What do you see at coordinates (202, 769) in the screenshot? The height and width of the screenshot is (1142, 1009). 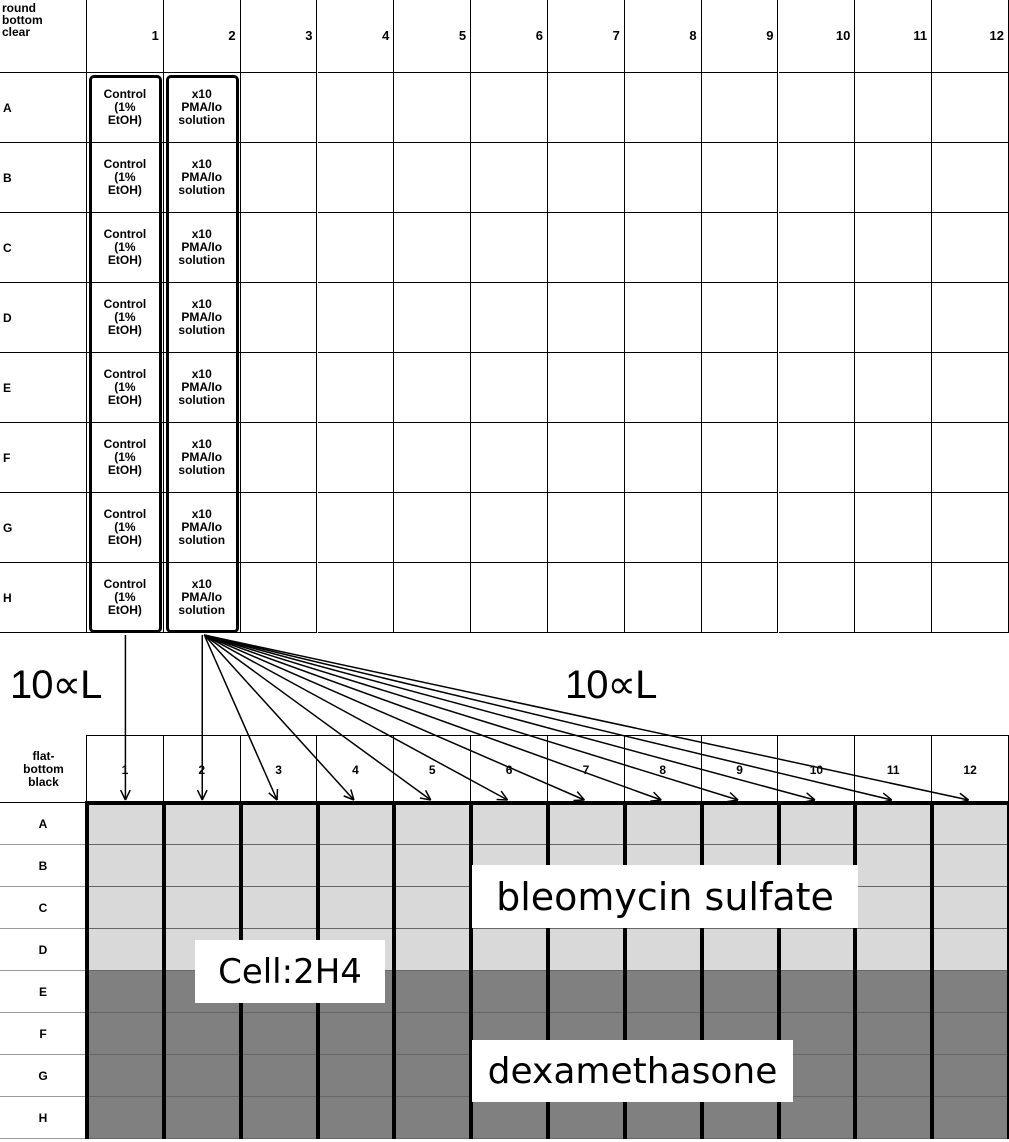 I see `column-header: 2` at bounding box center [202, 769].